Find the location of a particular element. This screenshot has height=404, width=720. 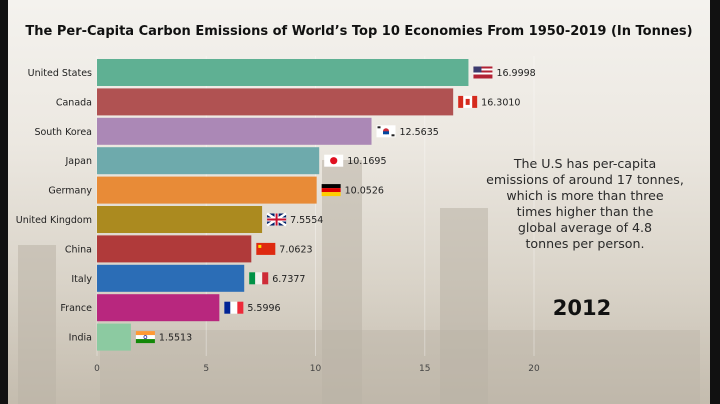

category-label: France is located at coordinates (76, 308).